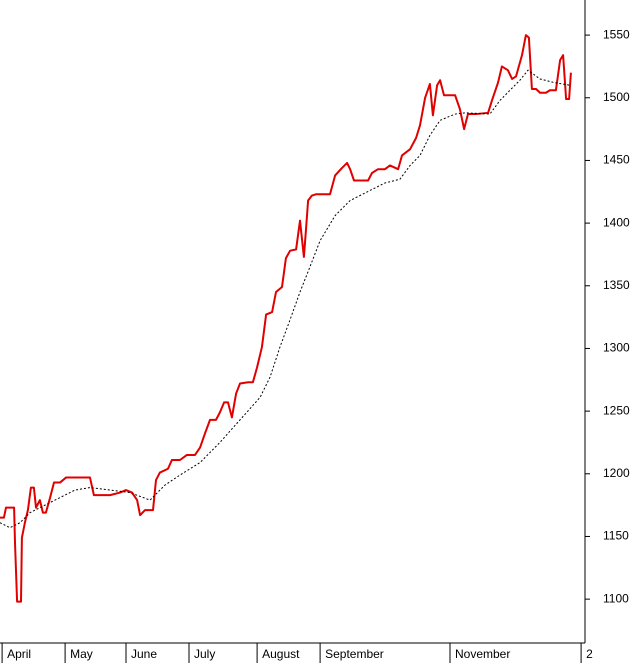 This screenshot has height=665, width=640. Describe the element at coordinates (589, 654) in the screenshot. I see `x-tick-label: 2` at that location.